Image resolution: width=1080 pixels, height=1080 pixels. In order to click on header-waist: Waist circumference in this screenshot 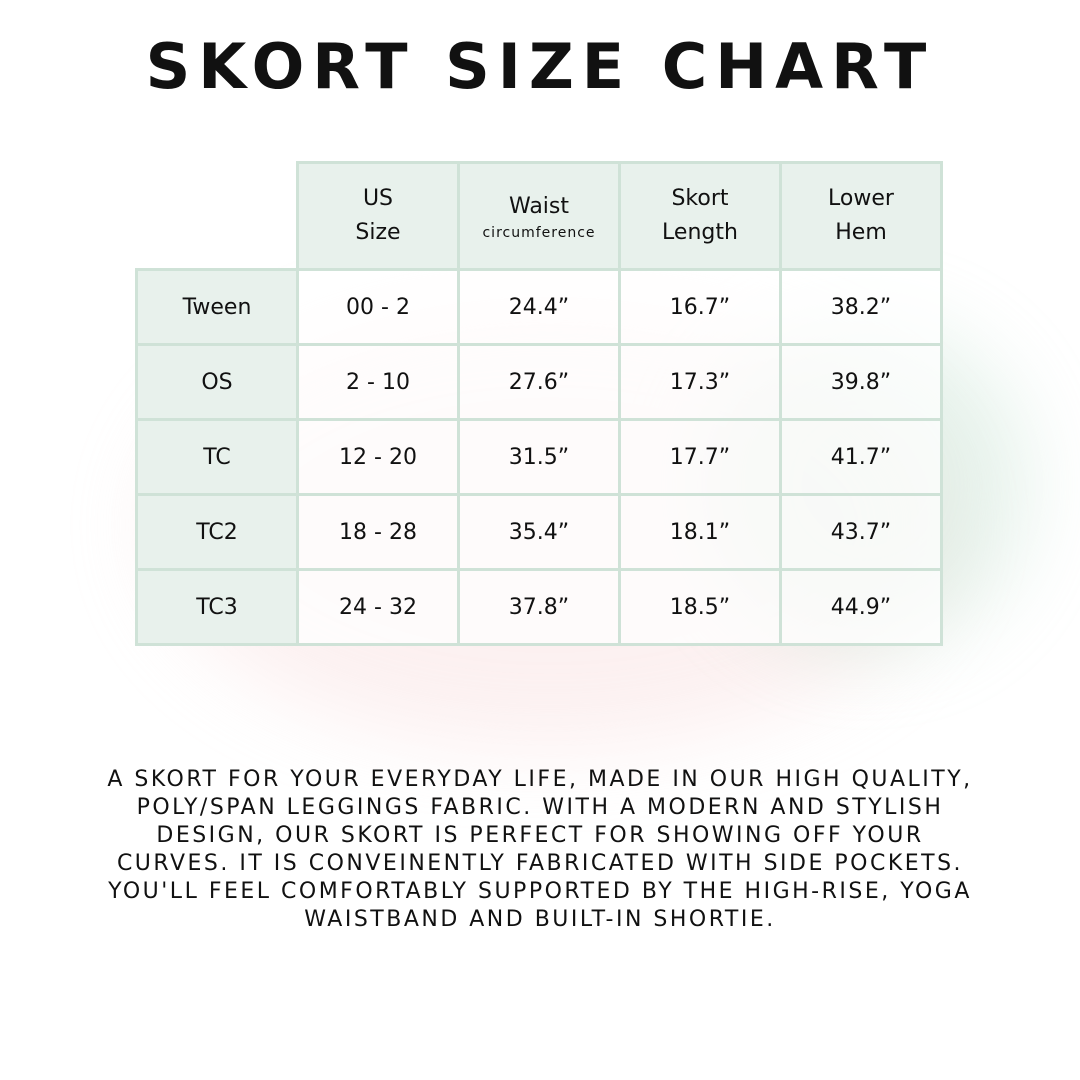, I will do `click(539, 216)`.